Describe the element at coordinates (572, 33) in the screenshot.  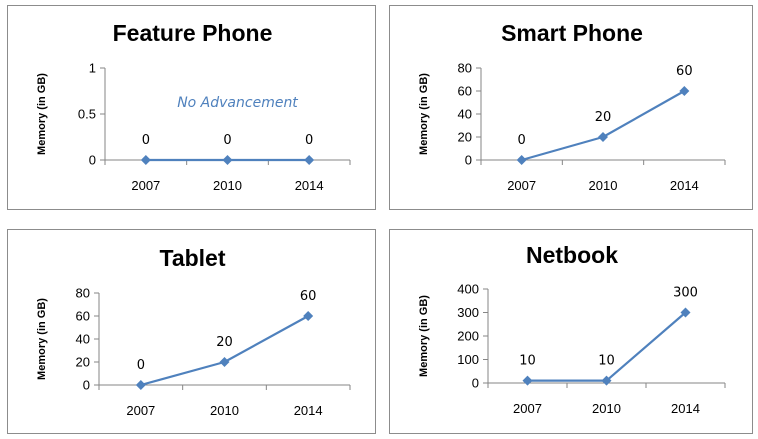
I see `chart-title: Smart Phone` at that location.